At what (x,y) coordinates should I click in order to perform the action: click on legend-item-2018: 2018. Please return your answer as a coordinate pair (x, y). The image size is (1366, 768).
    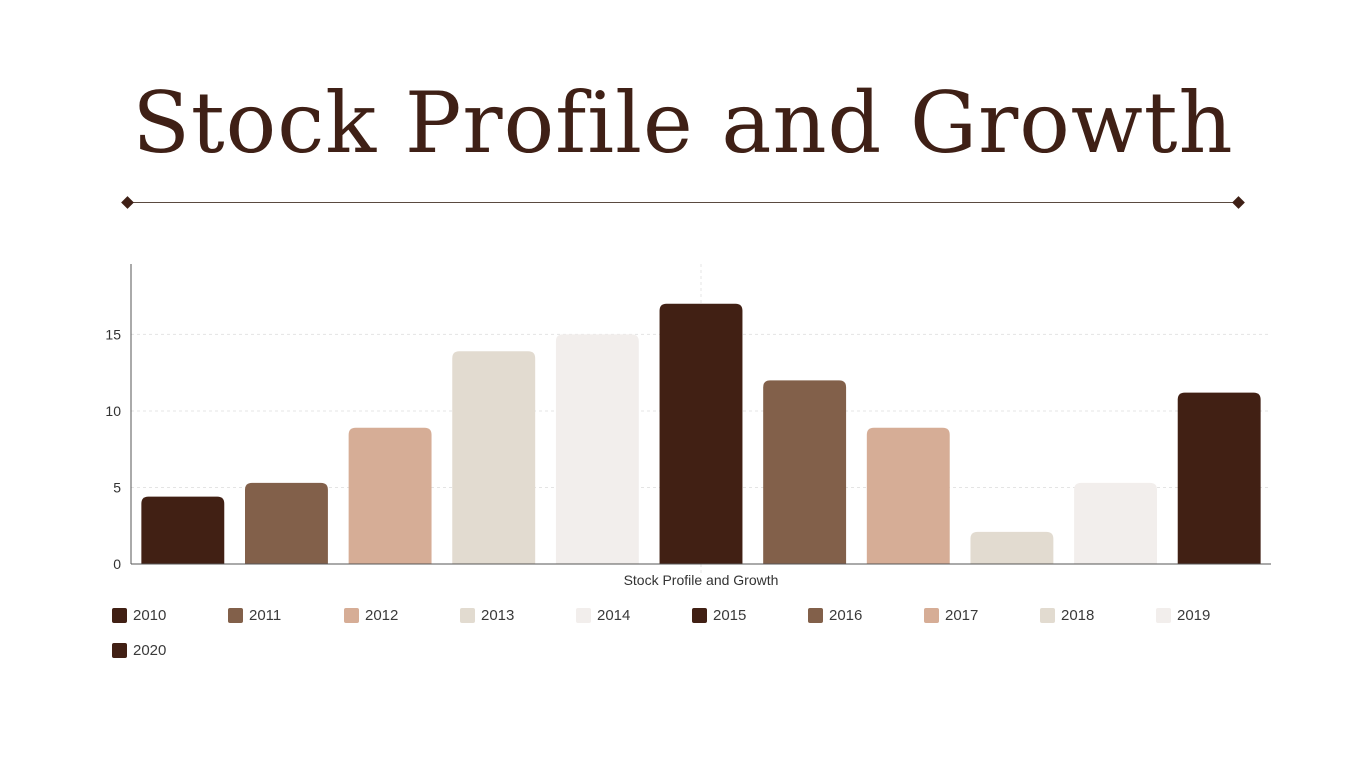
    Looking at the image, I should click on (1067, 615).